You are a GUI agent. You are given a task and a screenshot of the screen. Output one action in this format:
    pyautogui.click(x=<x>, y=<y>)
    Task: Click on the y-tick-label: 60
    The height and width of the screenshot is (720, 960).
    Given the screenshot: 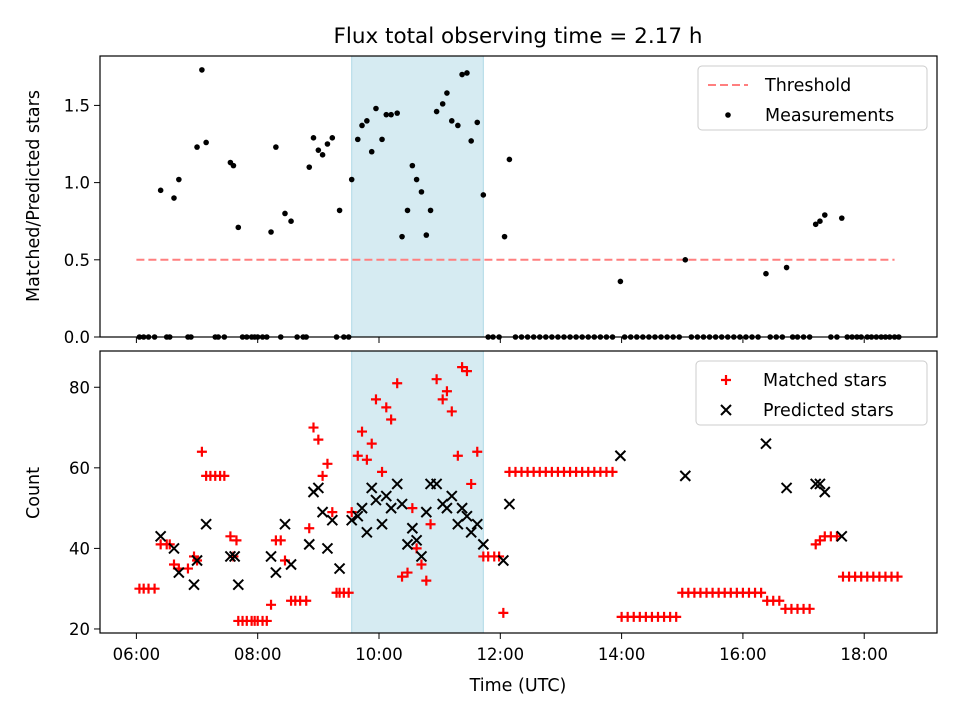 What is the action you would take?
    pyautogui.click(x=79, y=468)
    